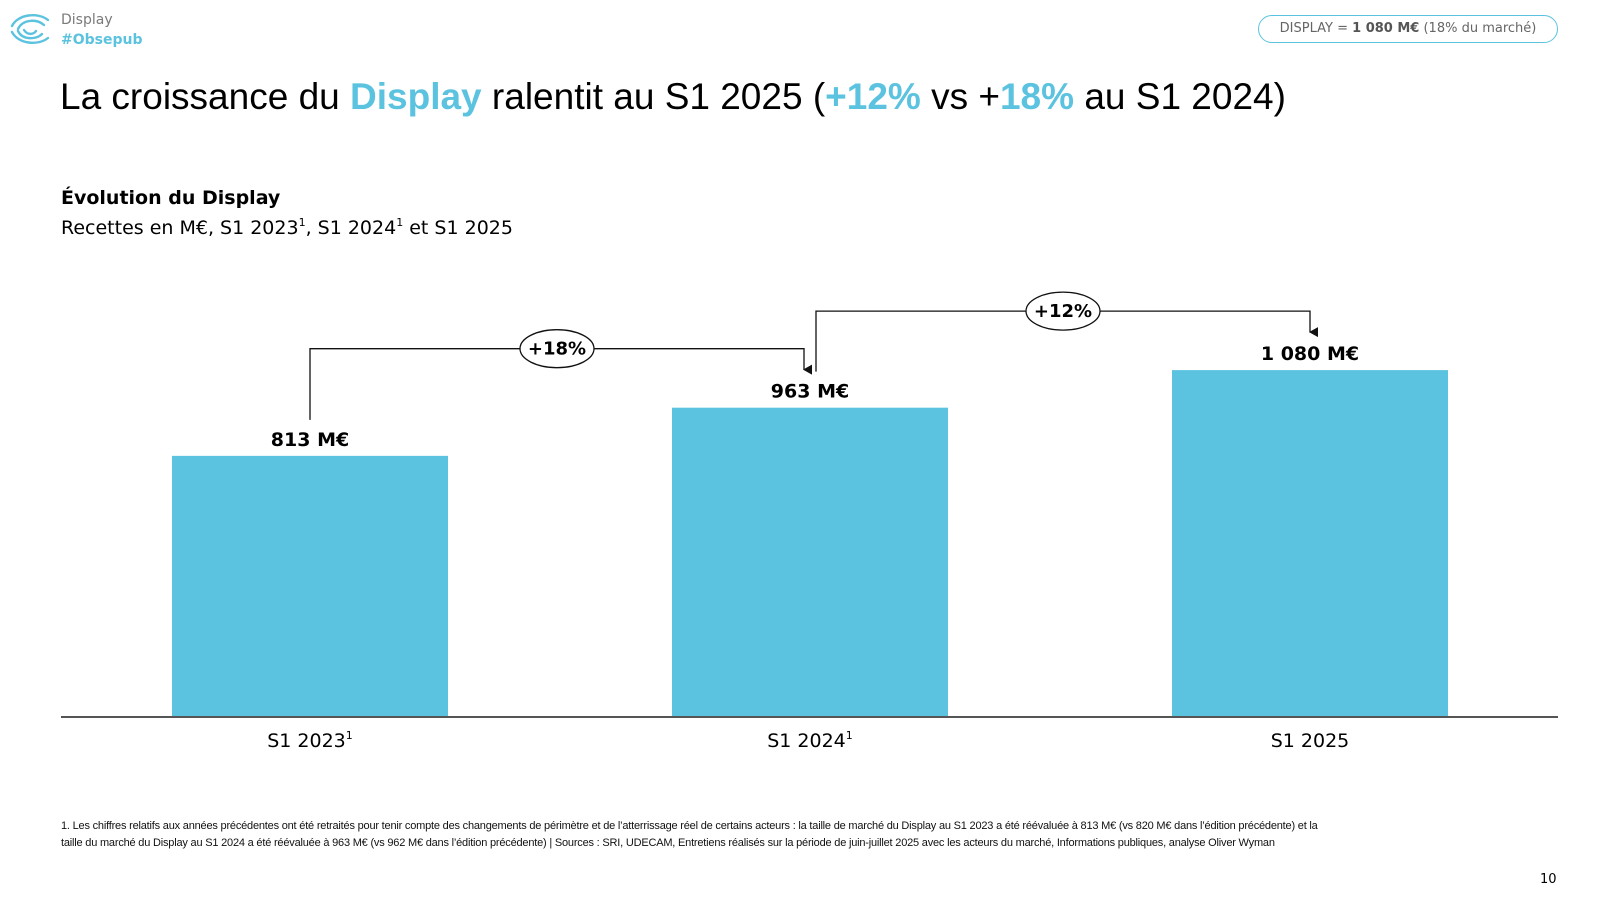  Describe the element at coordinates (205, 96) in the screenshot. I see `title-part: La croissance du` at that location.